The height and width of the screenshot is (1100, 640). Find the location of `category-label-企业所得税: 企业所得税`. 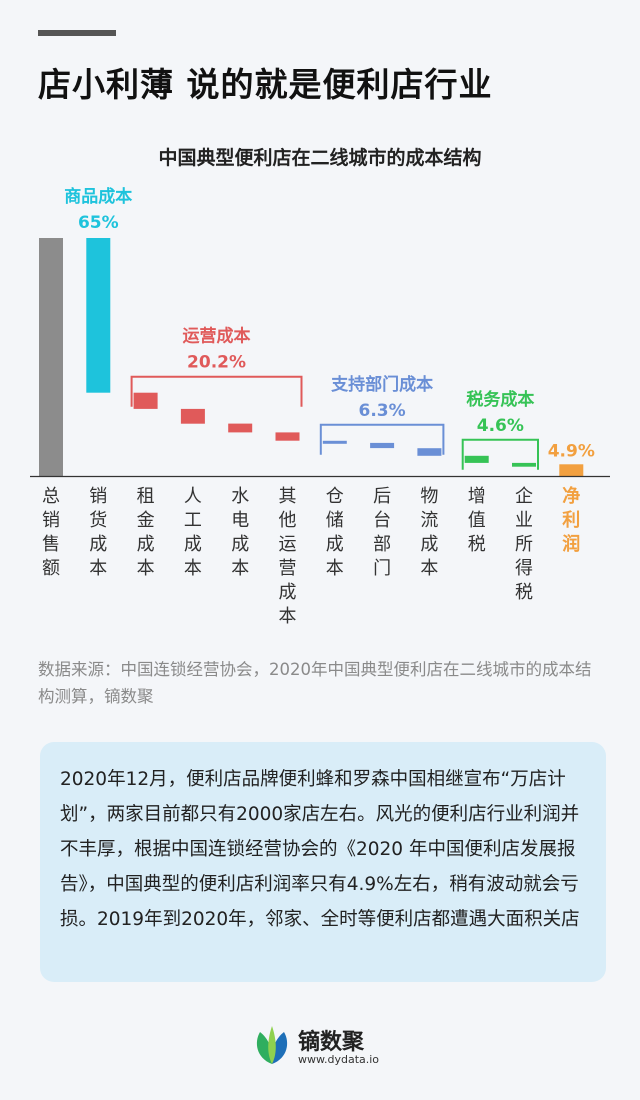

category-label-企业所得税: 企业所得税 is located at coordinates (524, 544).